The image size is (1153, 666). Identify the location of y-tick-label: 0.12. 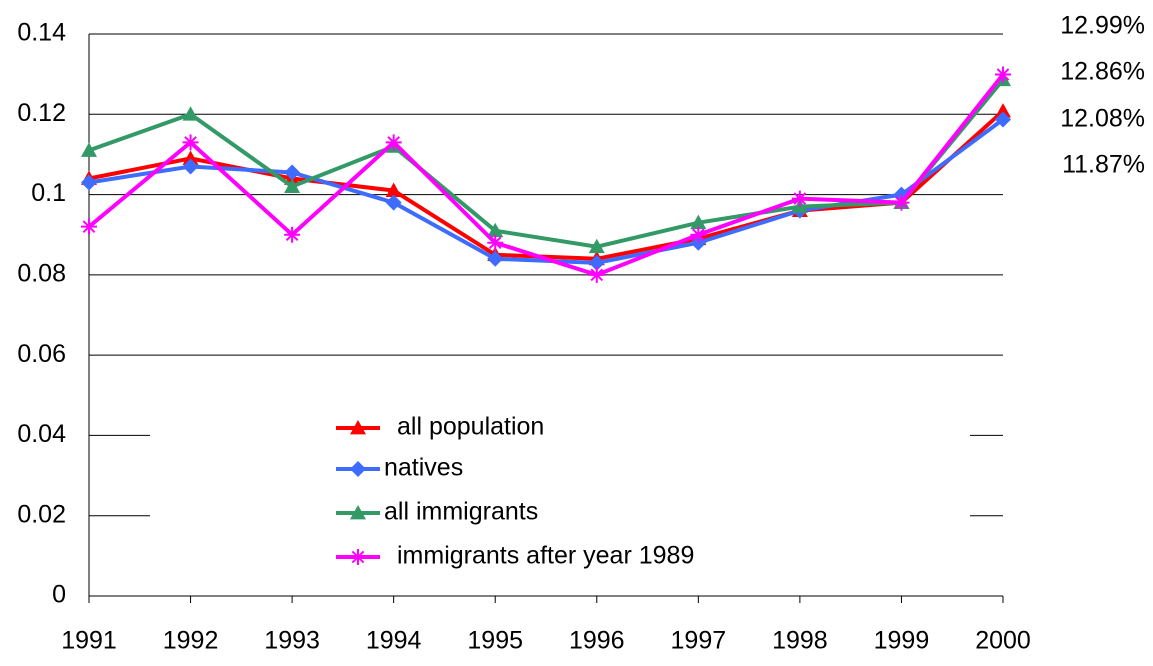
(41, 113).